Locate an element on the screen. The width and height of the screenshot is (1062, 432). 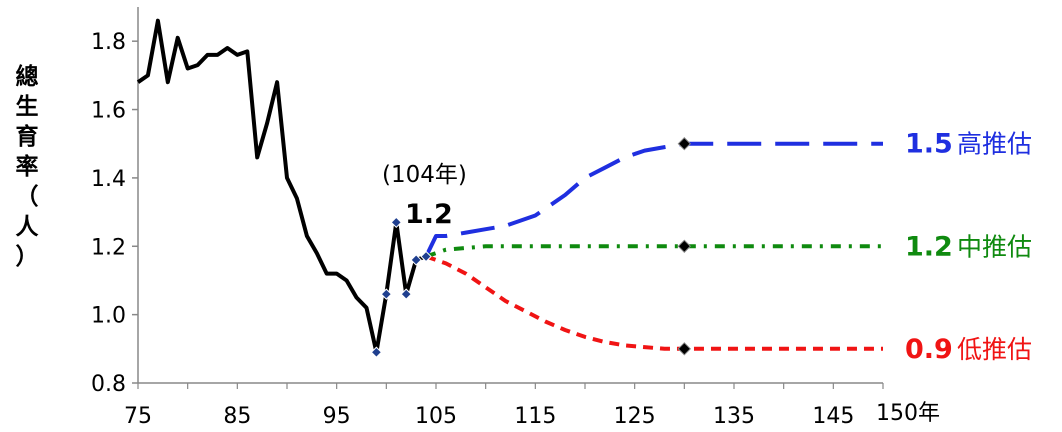
y-axis-label: 總 生 育 率 （ 人 ） is located at coordinates (27, 167).